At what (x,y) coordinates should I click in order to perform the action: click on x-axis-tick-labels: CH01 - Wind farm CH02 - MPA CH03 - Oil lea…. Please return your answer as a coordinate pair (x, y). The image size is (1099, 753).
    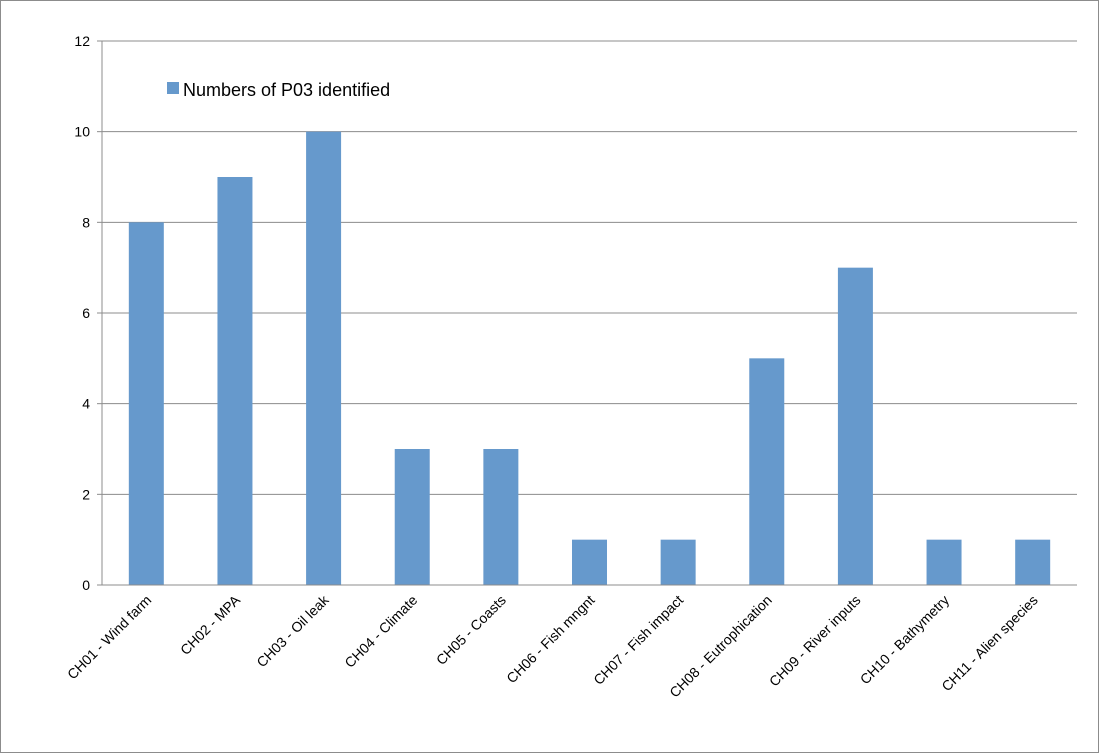
    Looking at the image, I should click on (552, 645).